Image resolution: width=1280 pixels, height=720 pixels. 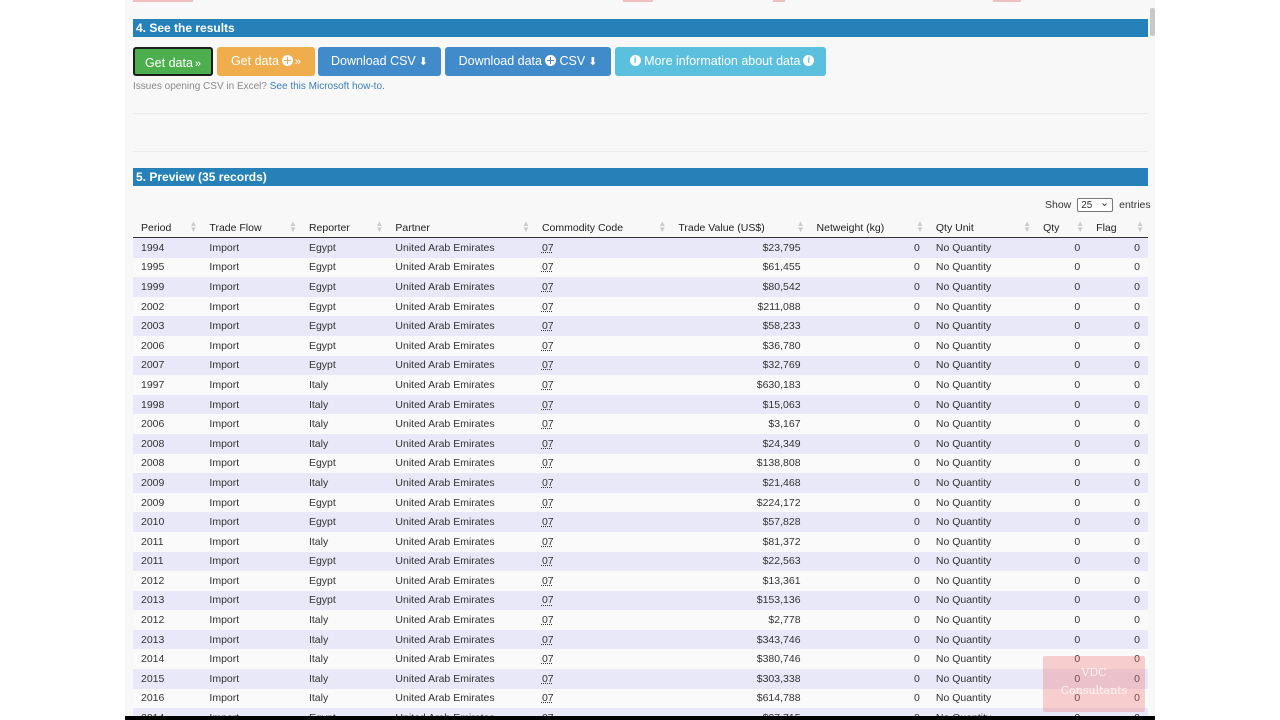 I want to click on right-margin, so click(x=1217, y=360).